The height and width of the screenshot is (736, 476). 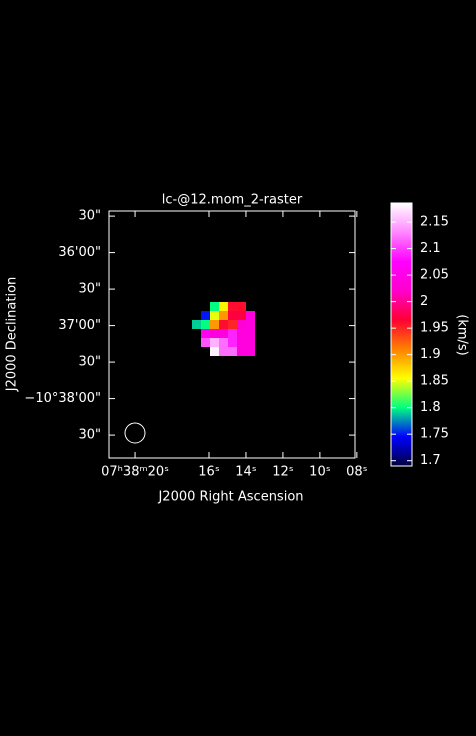 I want to click on x-tick-label: 12ˢ, so click(x=283, y=472).